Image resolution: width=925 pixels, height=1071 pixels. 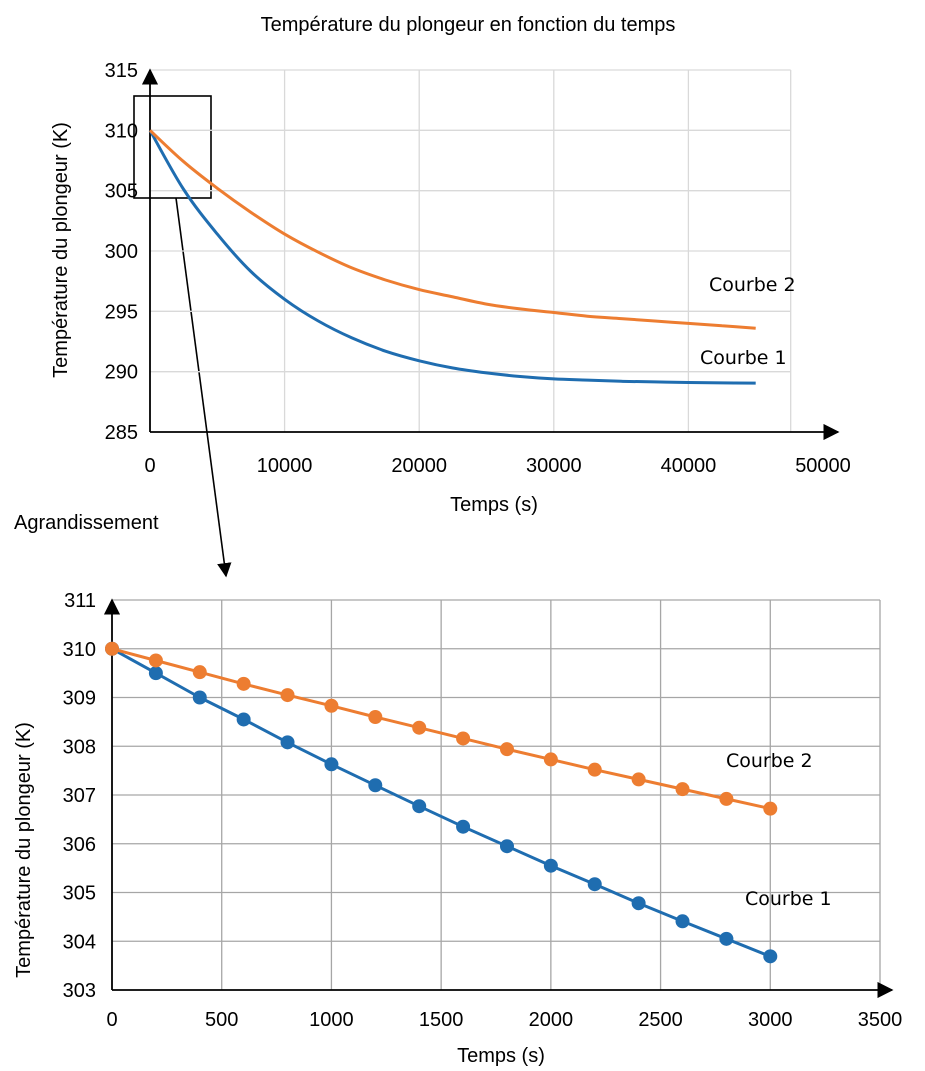 I want to click on chart-1-y-tick-label: 305, so click(x=121, y=192).